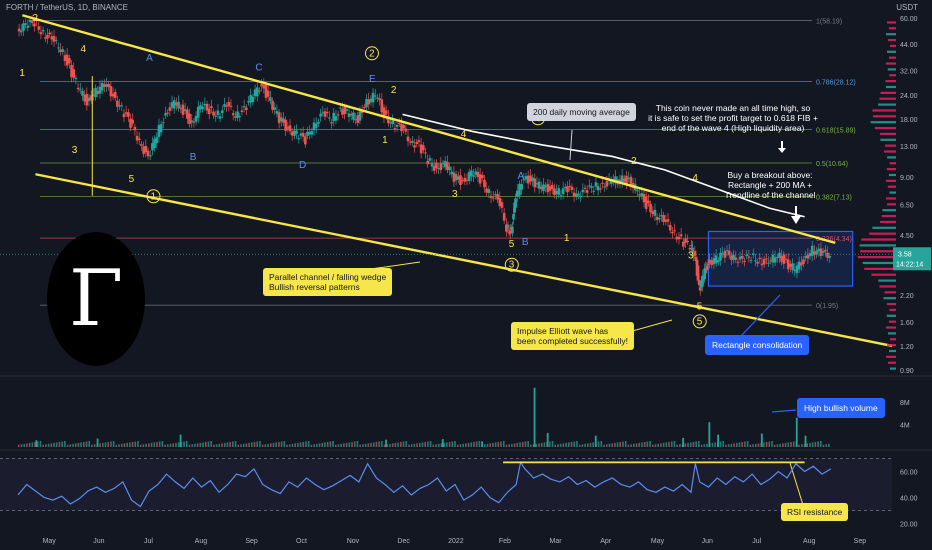 The image size is (932, 550). I want to click on wave-label: D, so click(302, 165).